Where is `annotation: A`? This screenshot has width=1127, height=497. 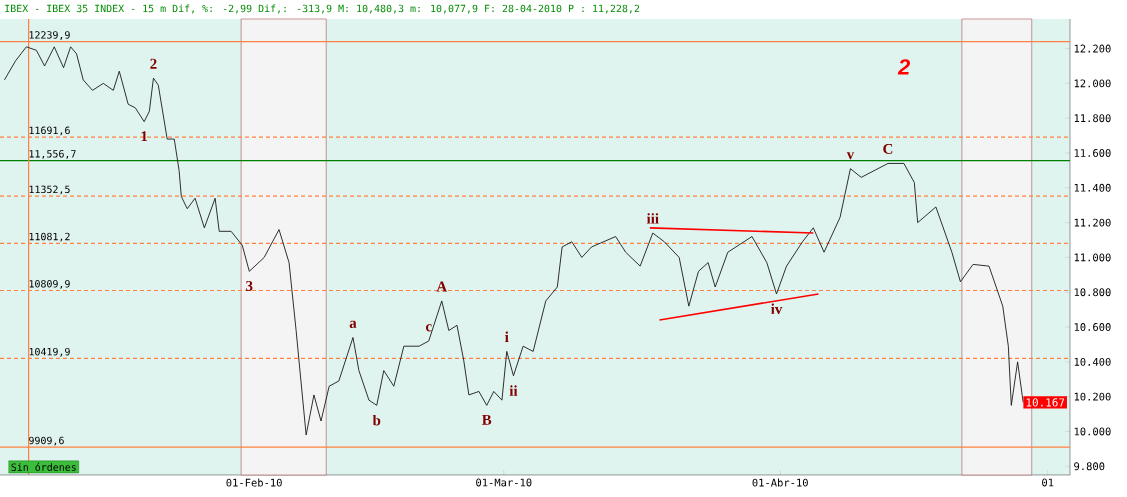
annotation: A is located at coordinates (442, 286).